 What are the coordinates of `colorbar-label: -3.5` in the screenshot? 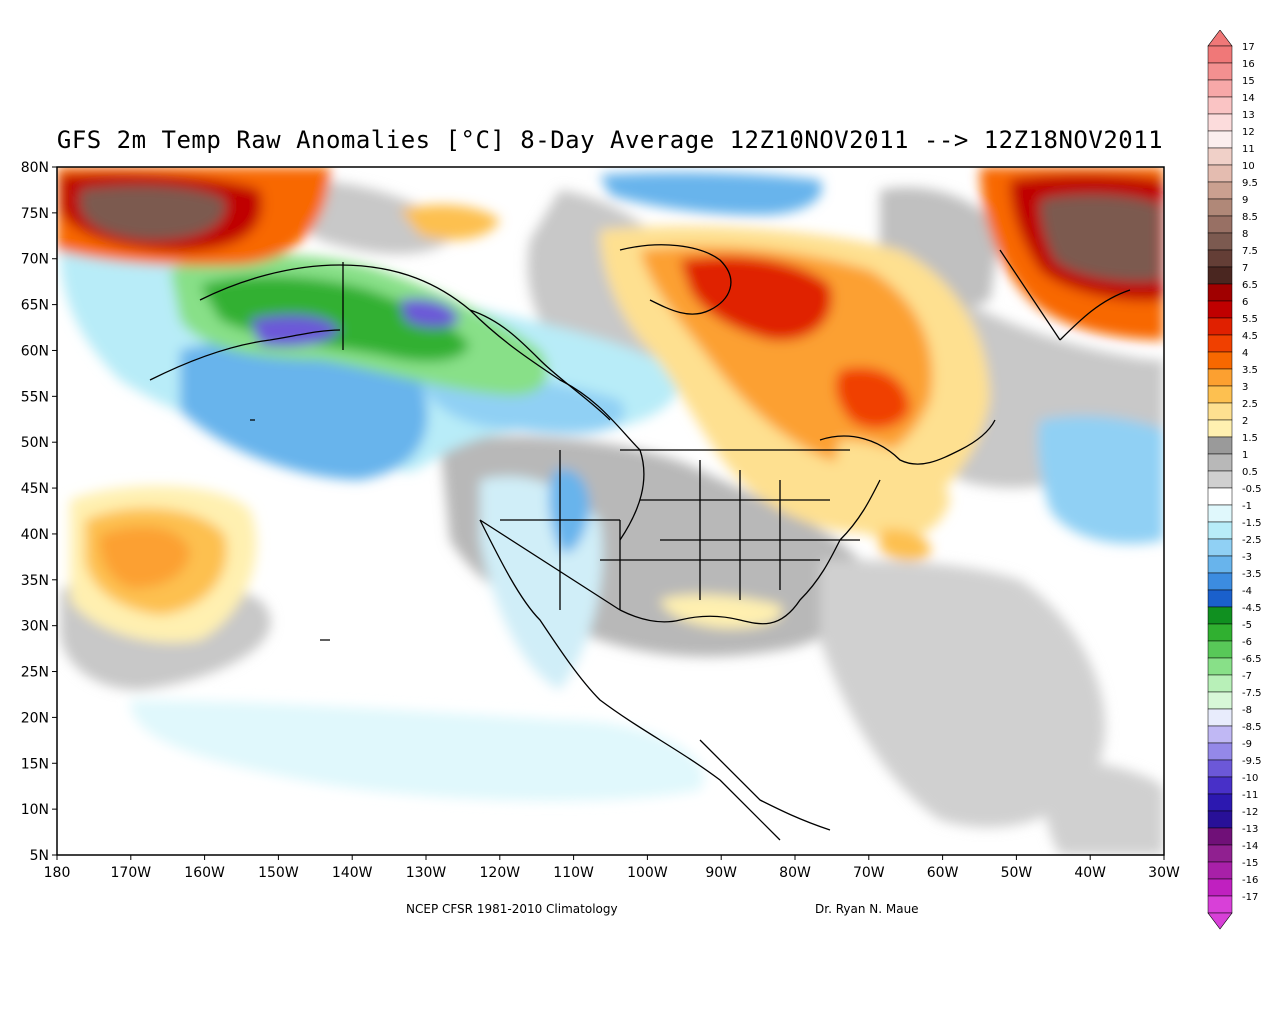 It's located at (1252, 574).